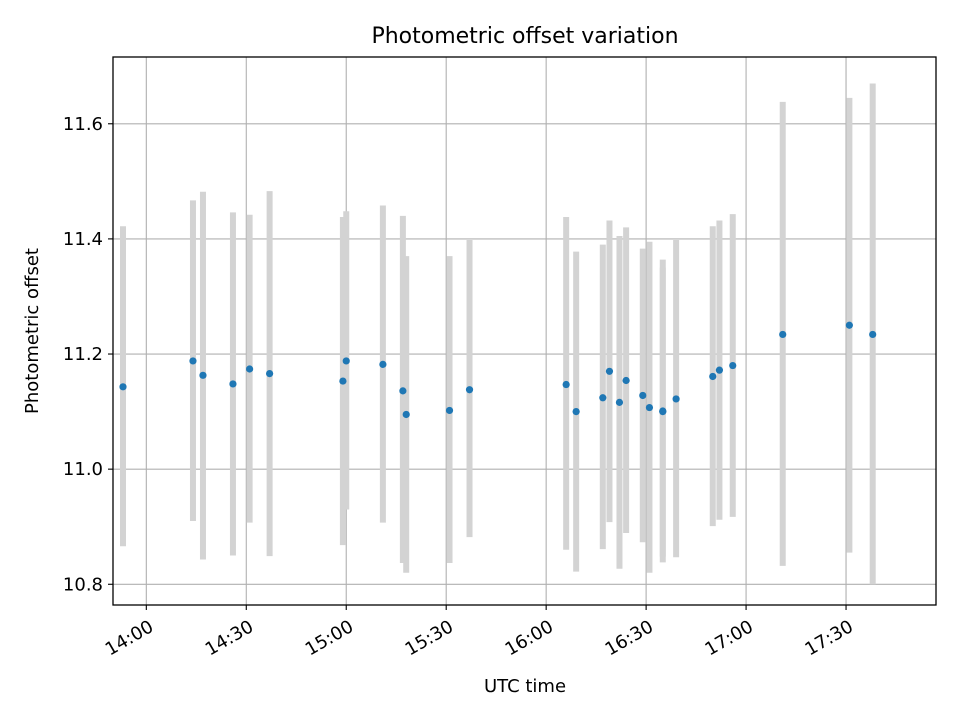  I want to click on y-tick-label: 11.2, so click(83, 354).